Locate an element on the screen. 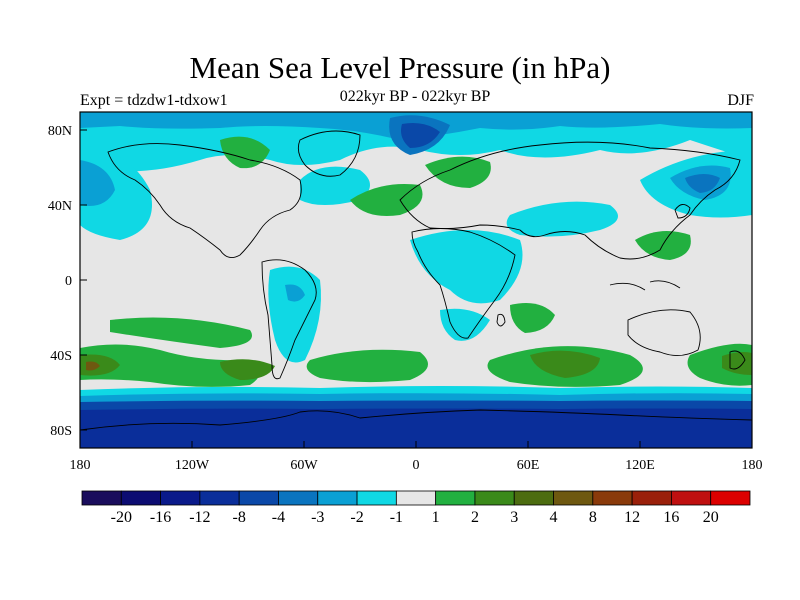 This screenshot has height=600, width=800. period-subtitle: 022kyr BP - 022kyr BP is located at coordinates (415, 96).